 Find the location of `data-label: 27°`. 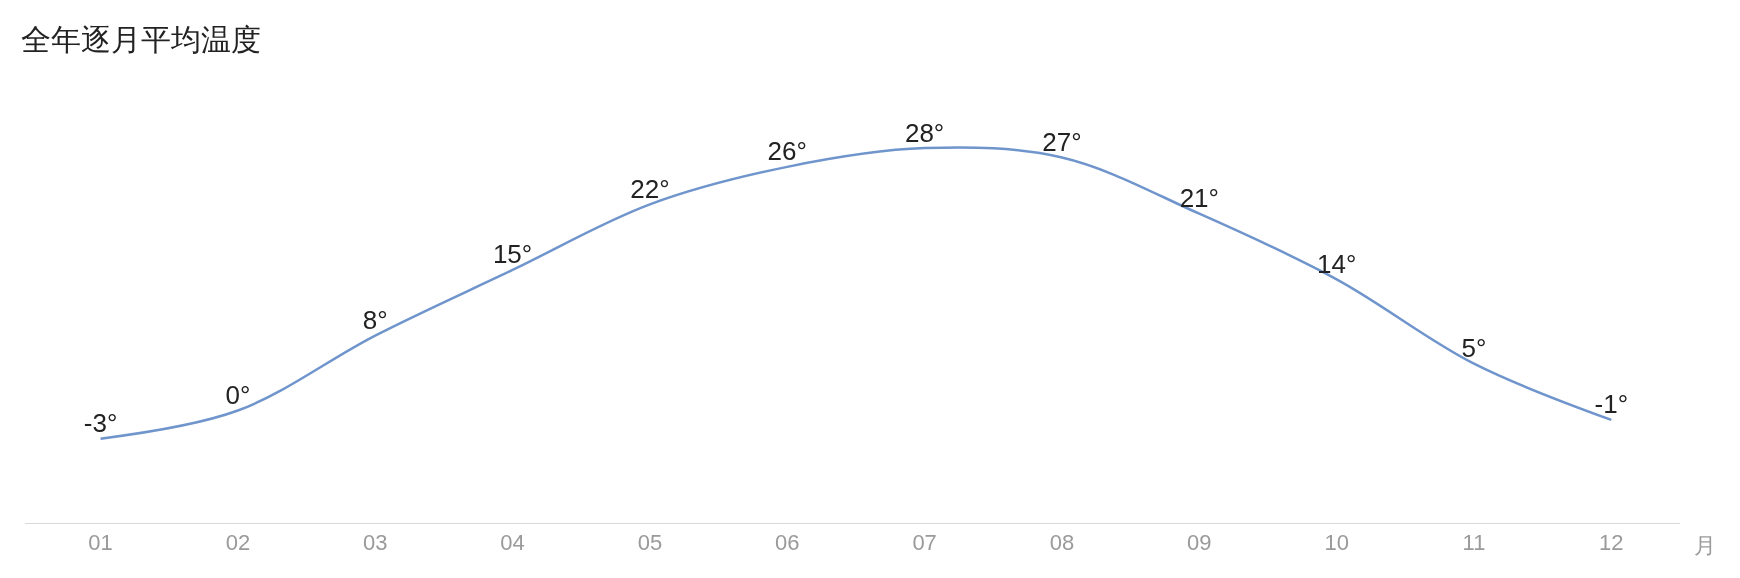

data-label: 27° is located at coordinates (1062, 141).